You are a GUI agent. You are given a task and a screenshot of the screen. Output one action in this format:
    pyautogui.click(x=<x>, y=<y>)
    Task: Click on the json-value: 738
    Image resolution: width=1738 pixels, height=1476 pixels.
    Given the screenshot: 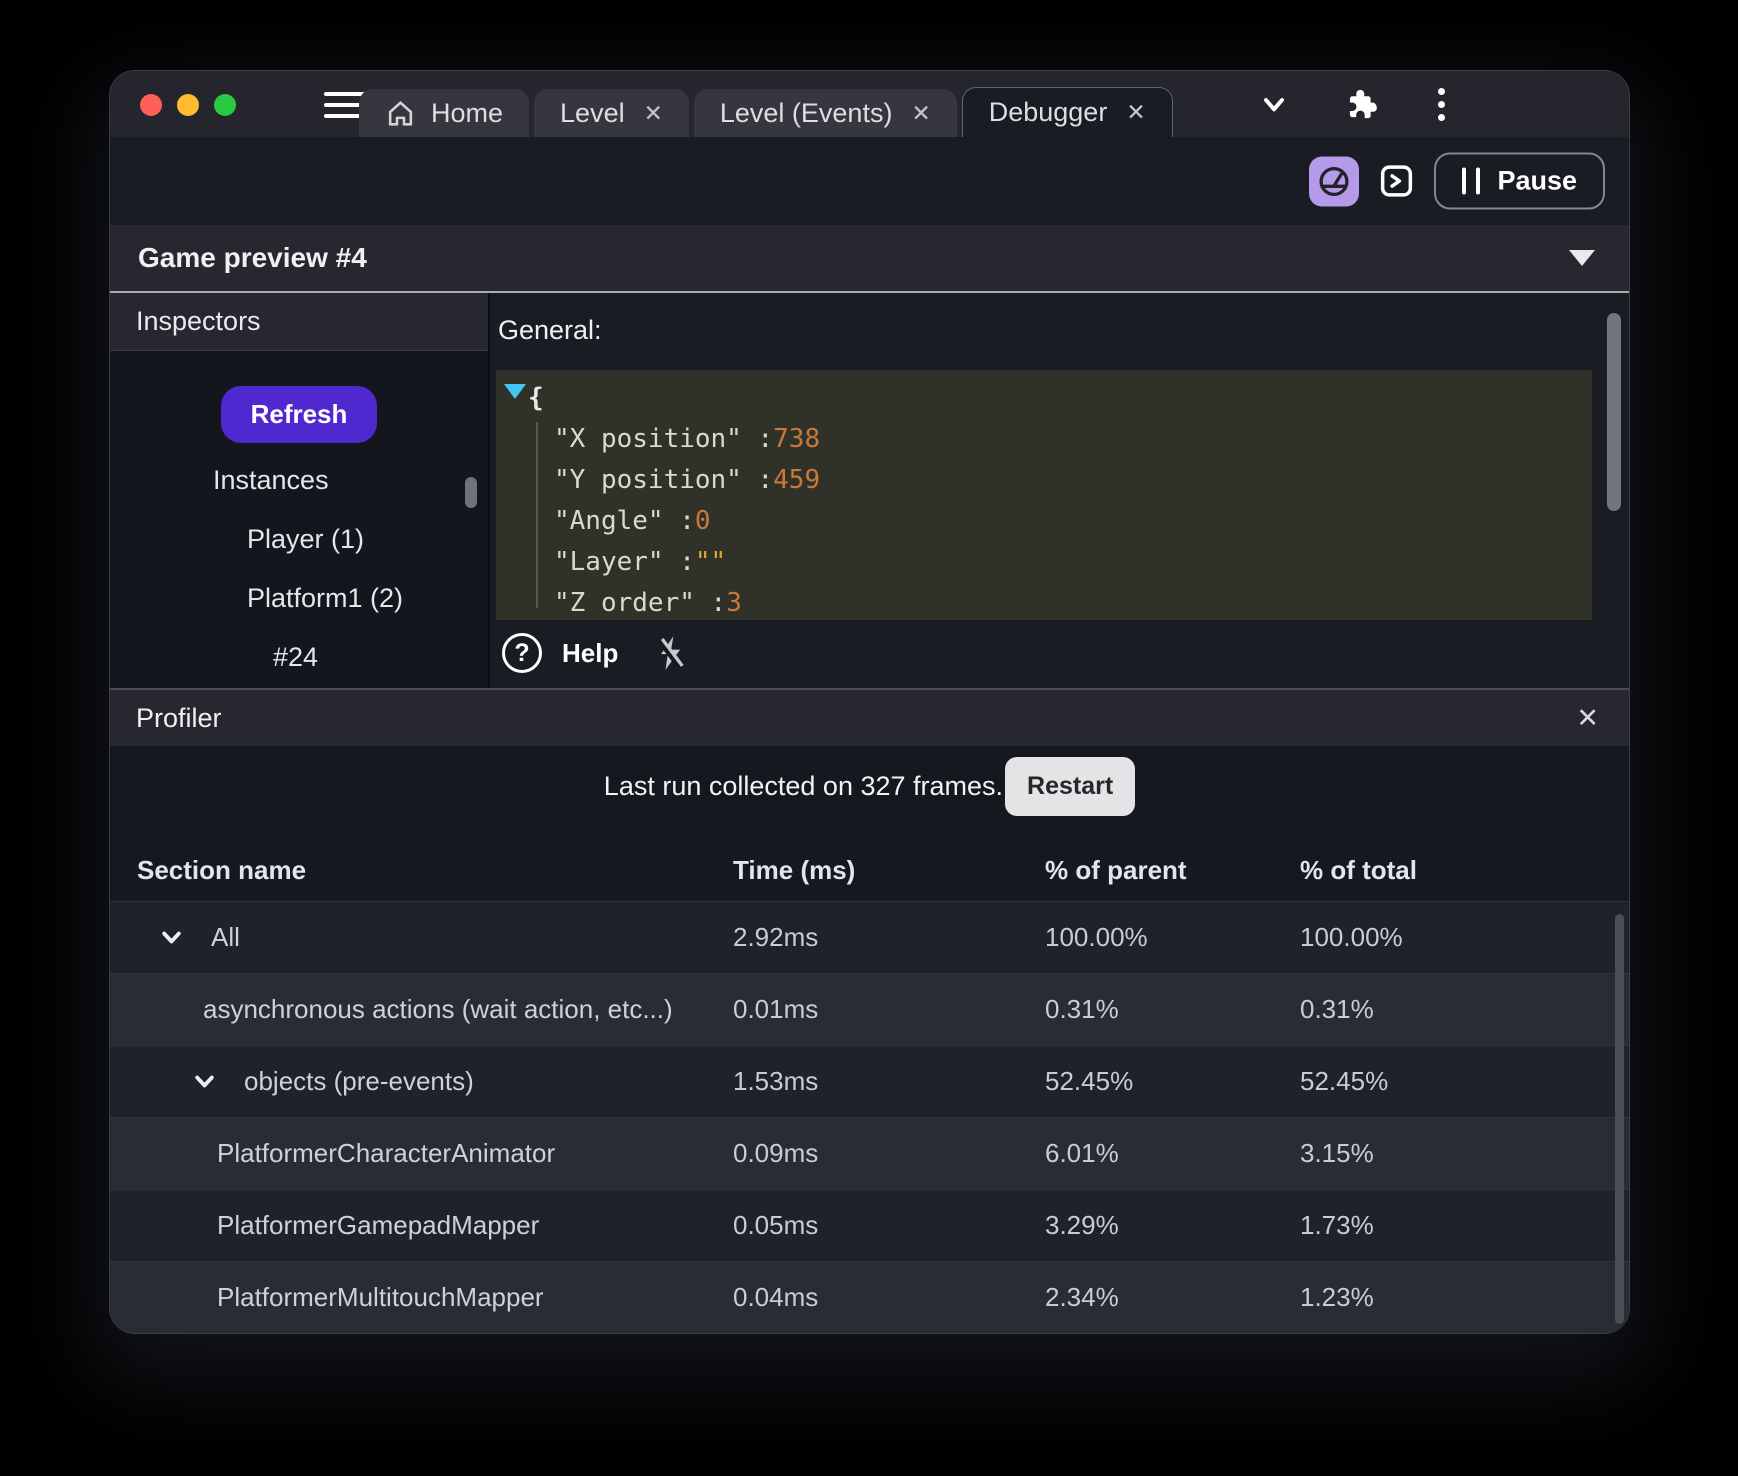 What is the action you would take?
    pyautogui.click(x=797, y=438)
    